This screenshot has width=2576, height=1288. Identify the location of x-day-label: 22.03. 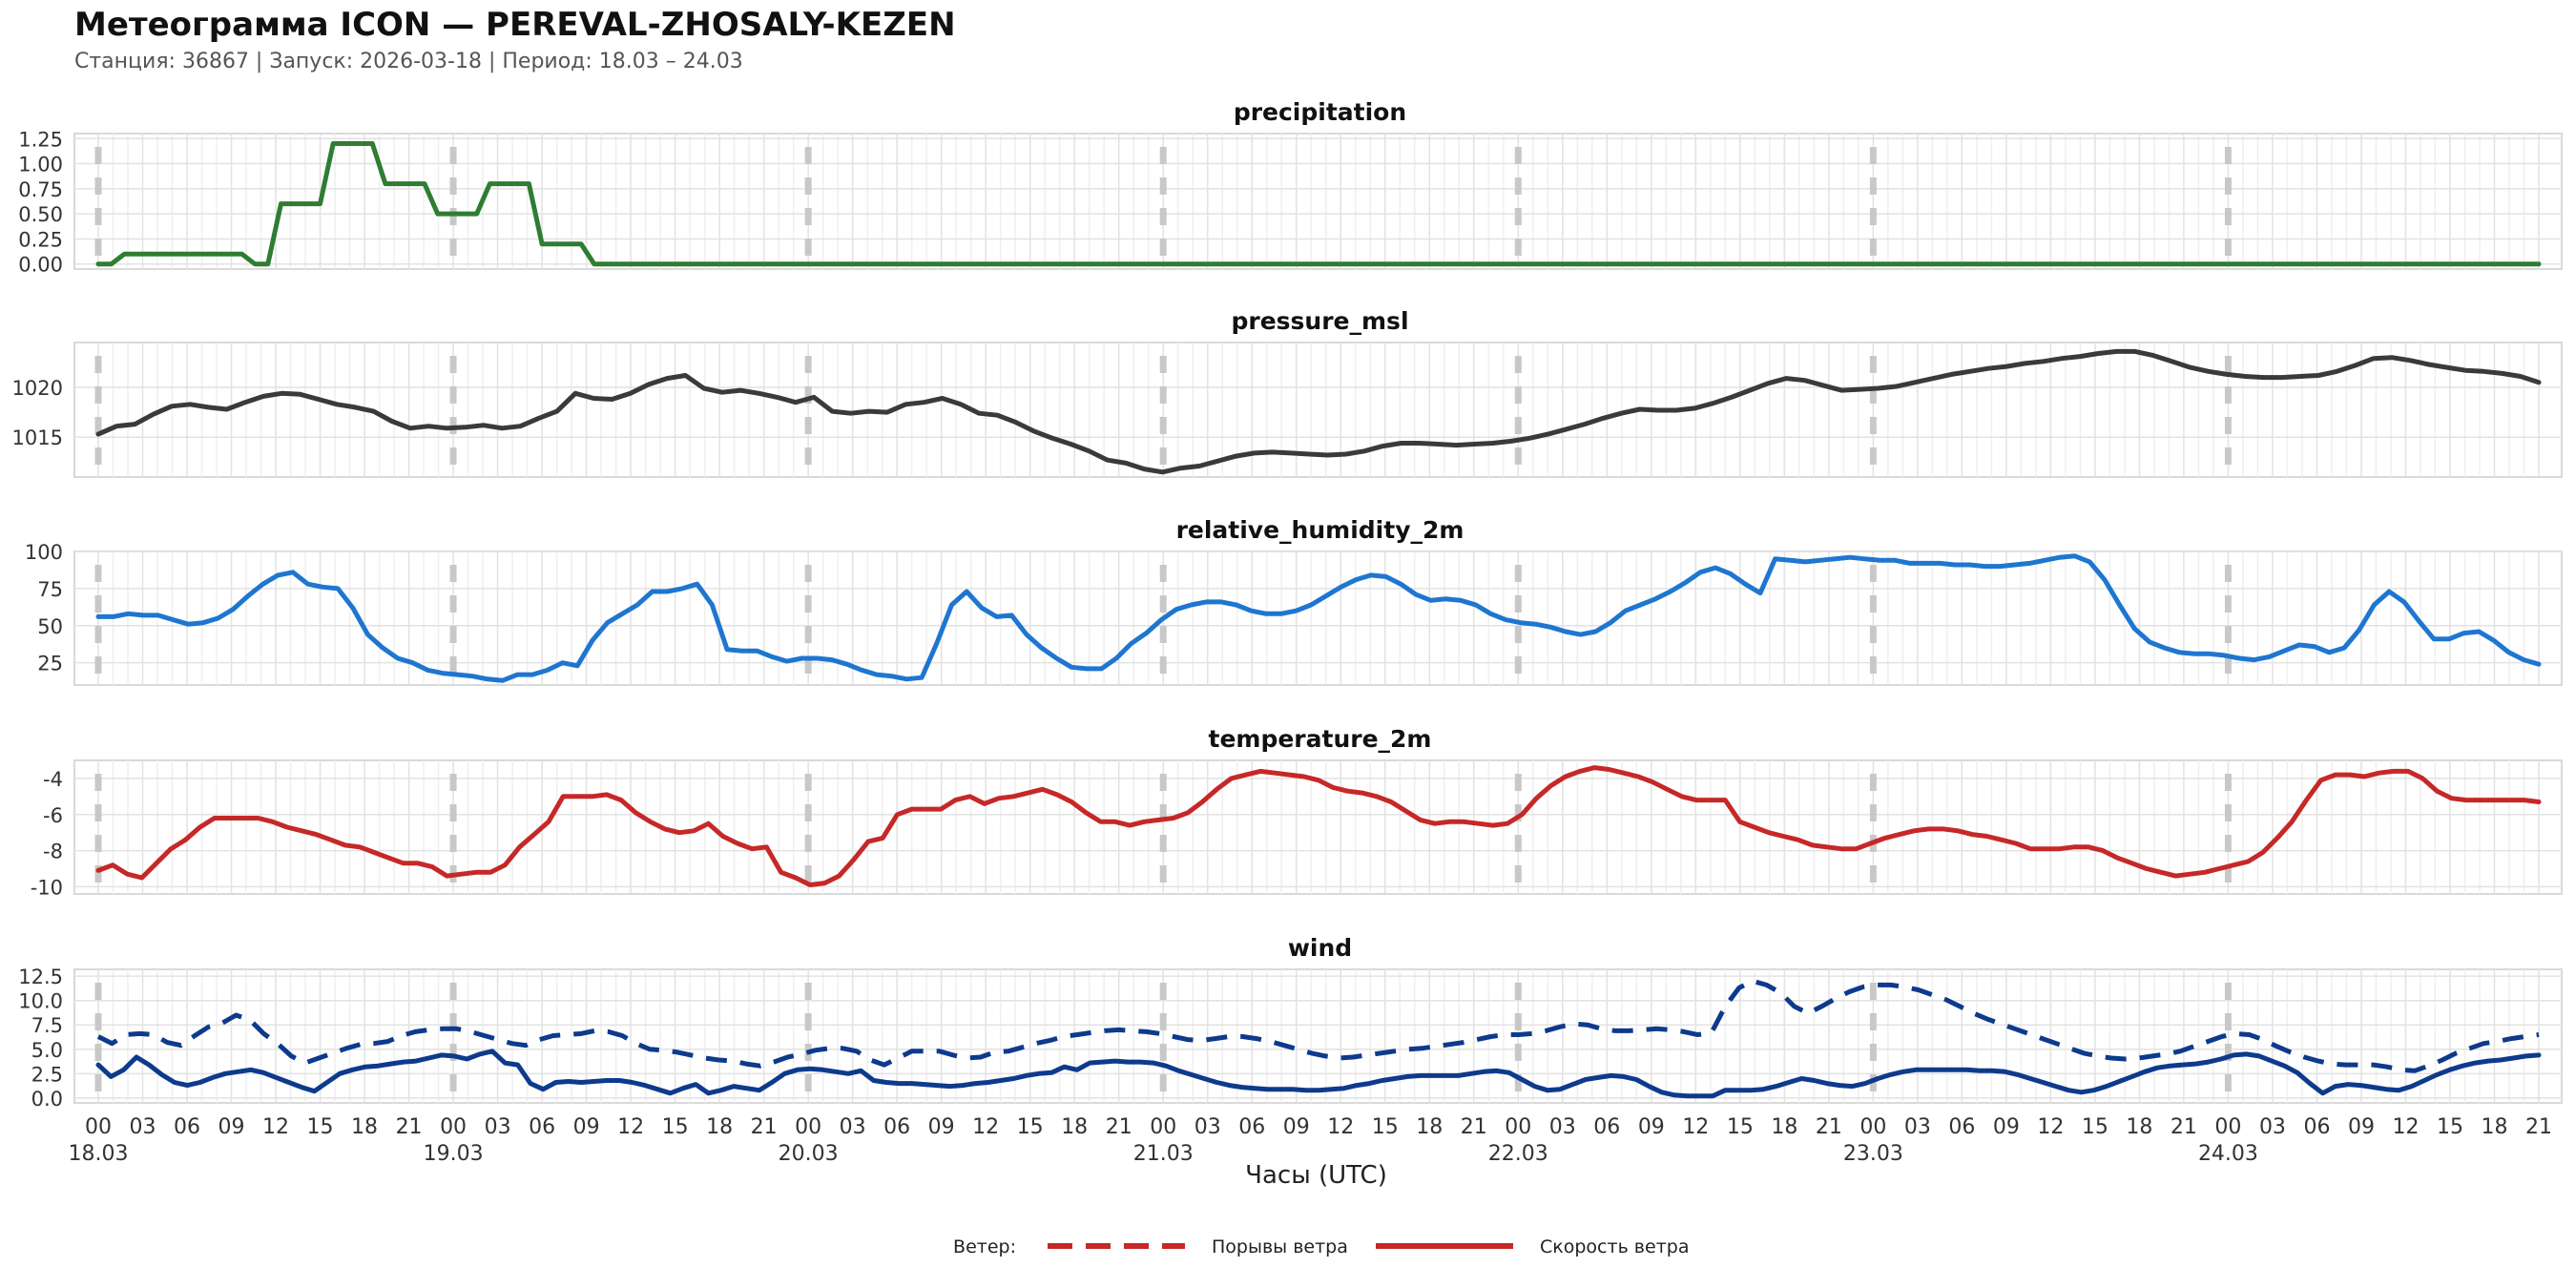
(1518, 1154).